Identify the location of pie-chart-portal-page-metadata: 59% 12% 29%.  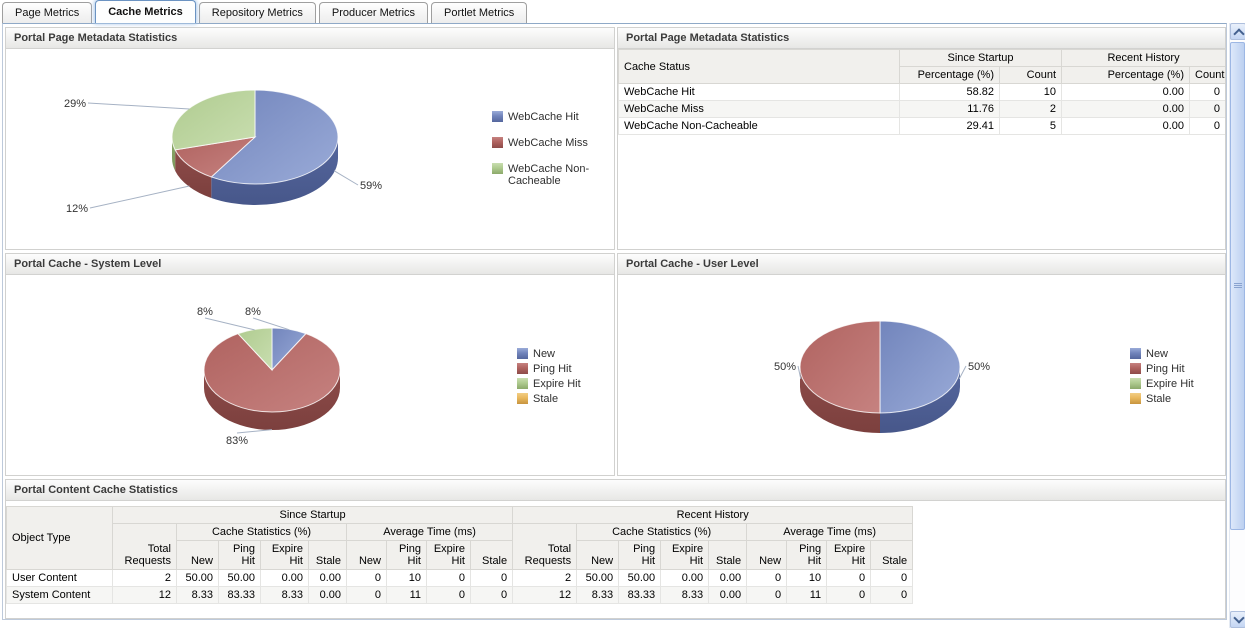
(223, 152).